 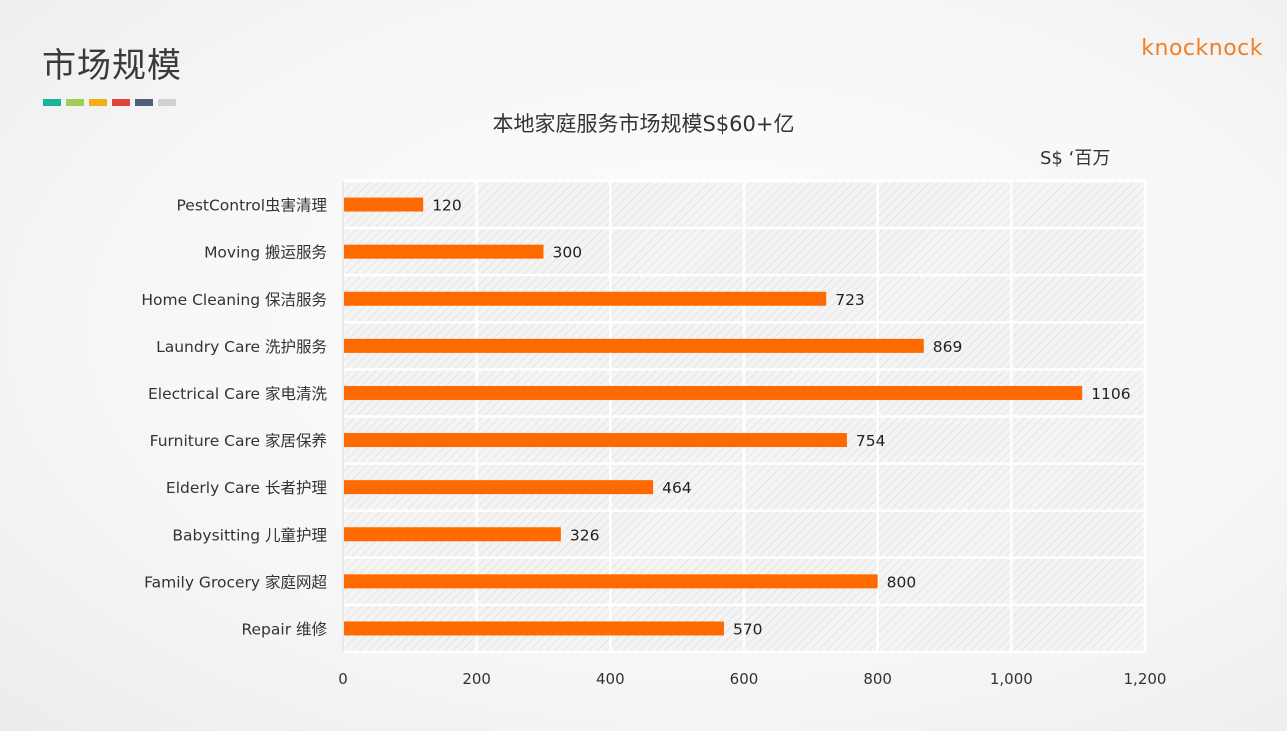 What do you see at coordinates (112, 66) in the screenshot?
I see `page-title: 市场规模` at bounding box center [112, 66].